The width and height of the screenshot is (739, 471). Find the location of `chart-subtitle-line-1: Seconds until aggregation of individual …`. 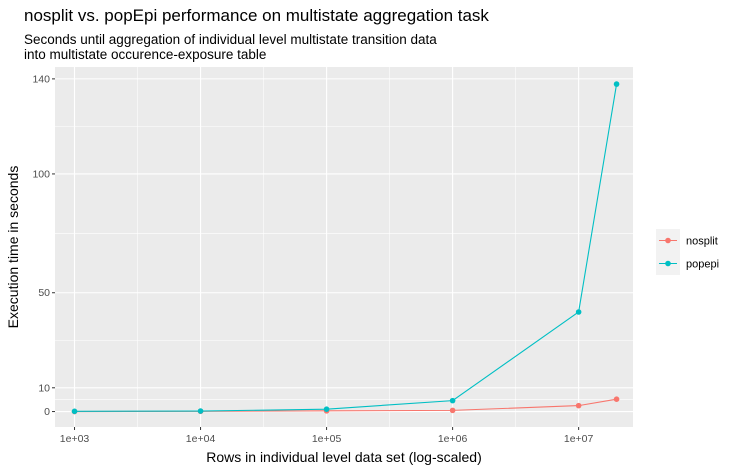

chart-subtitle-line-1: Seconds until aggregation of individual … is located at coordinates (230, 39).